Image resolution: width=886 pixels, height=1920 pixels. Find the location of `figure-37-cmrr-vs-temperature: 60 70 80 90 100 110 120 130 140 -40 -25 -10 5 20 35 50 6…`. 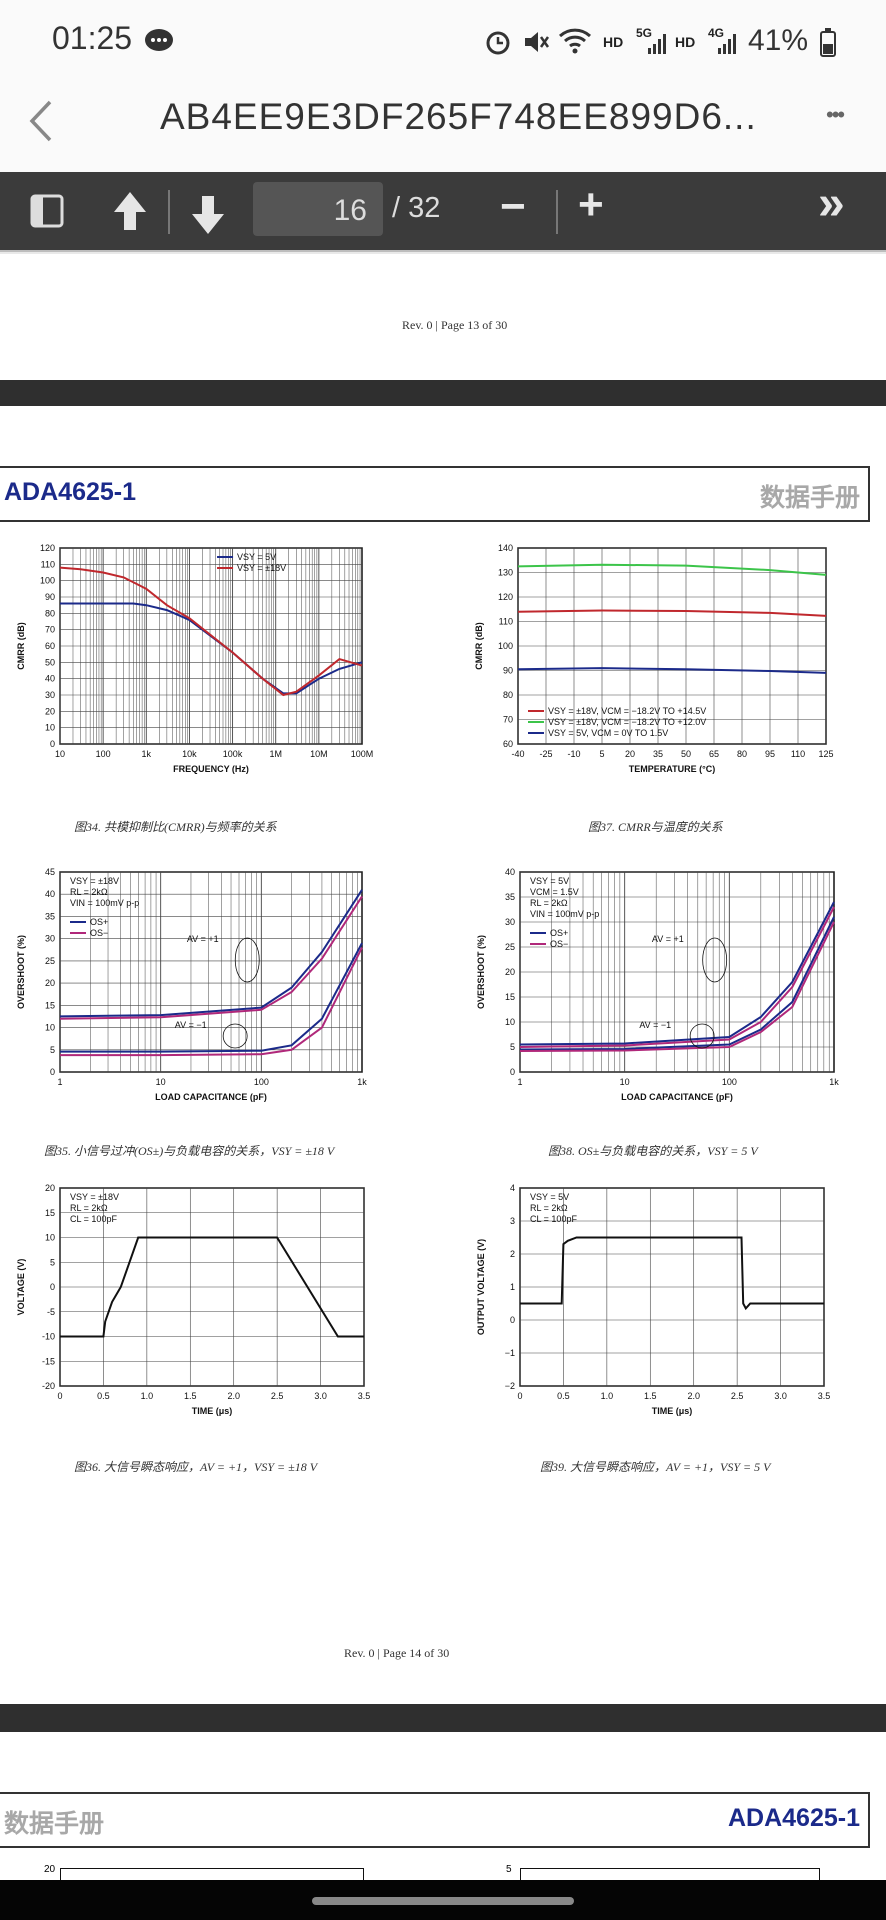

figure-37-cmrr-vs-temperature: 60 70 80 90 100 110 120 130 140 -40 -25 -10 5 20 35 50 6… is located at coordinates (654, 658).